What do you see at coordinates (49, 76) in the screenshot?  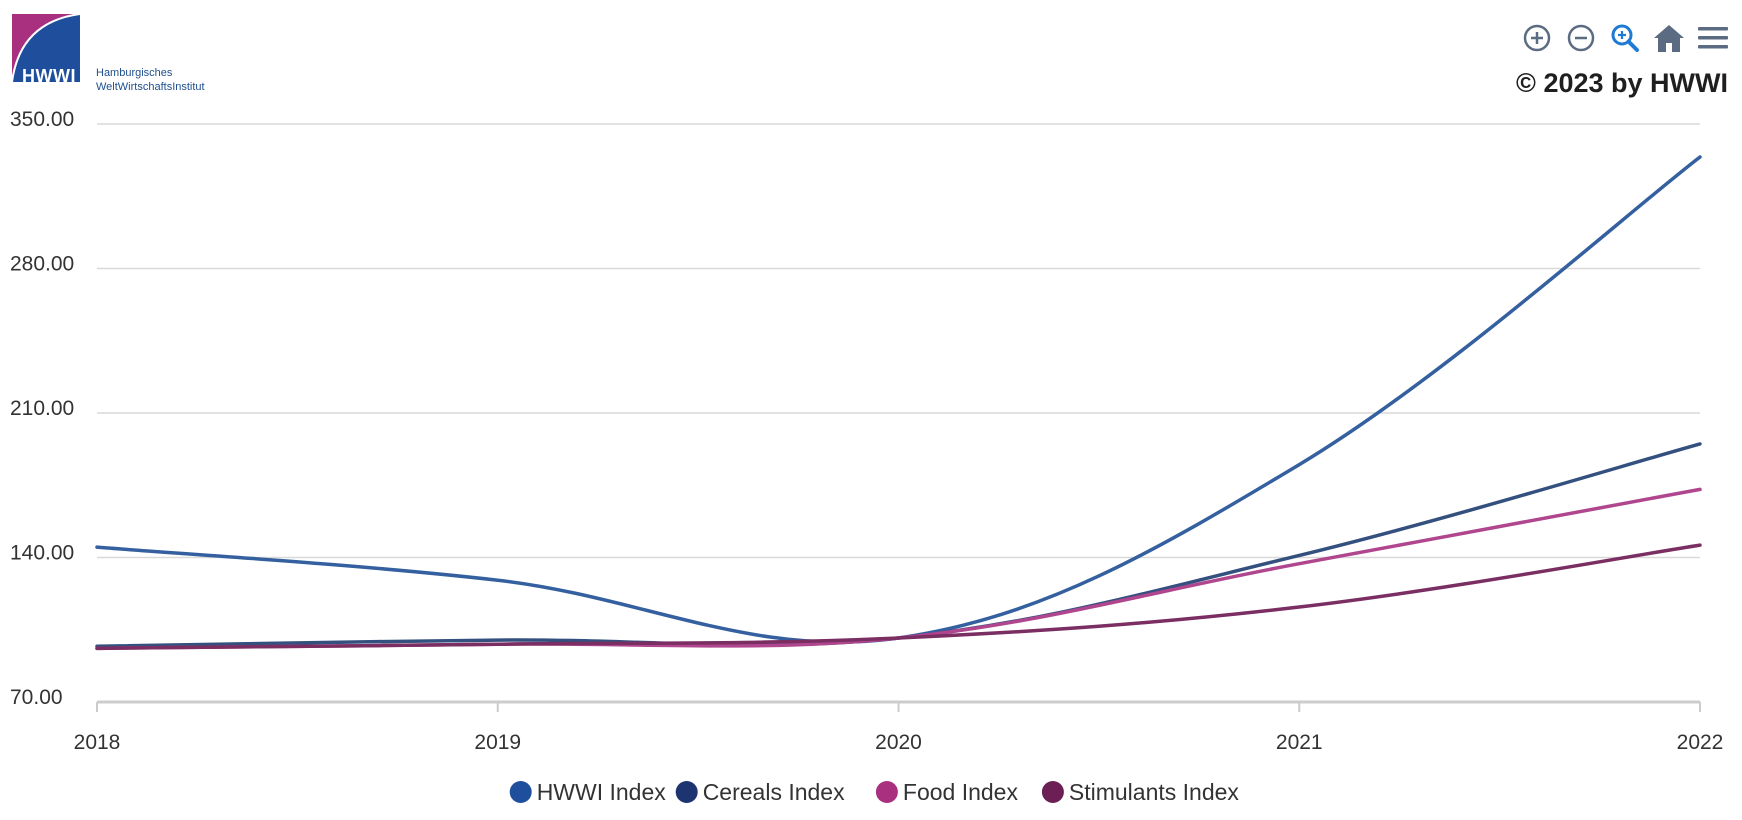 I see `logo-mark-text: HWWI` at bounding box center [49, 76].